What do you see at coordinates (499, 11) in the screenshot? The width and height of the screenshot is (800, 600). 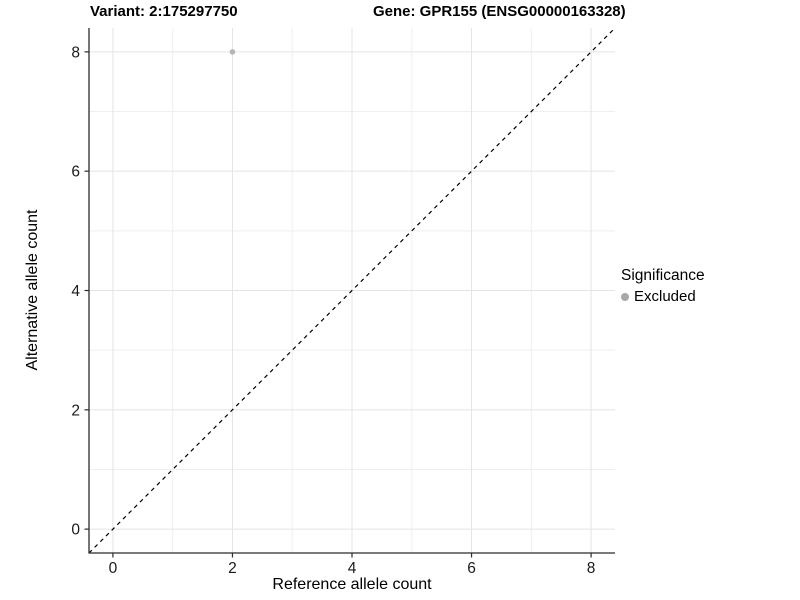 I see `plot-title-gene: Gene: GPR155 (ENSG00000163328)` at bounding box center [499, 11].